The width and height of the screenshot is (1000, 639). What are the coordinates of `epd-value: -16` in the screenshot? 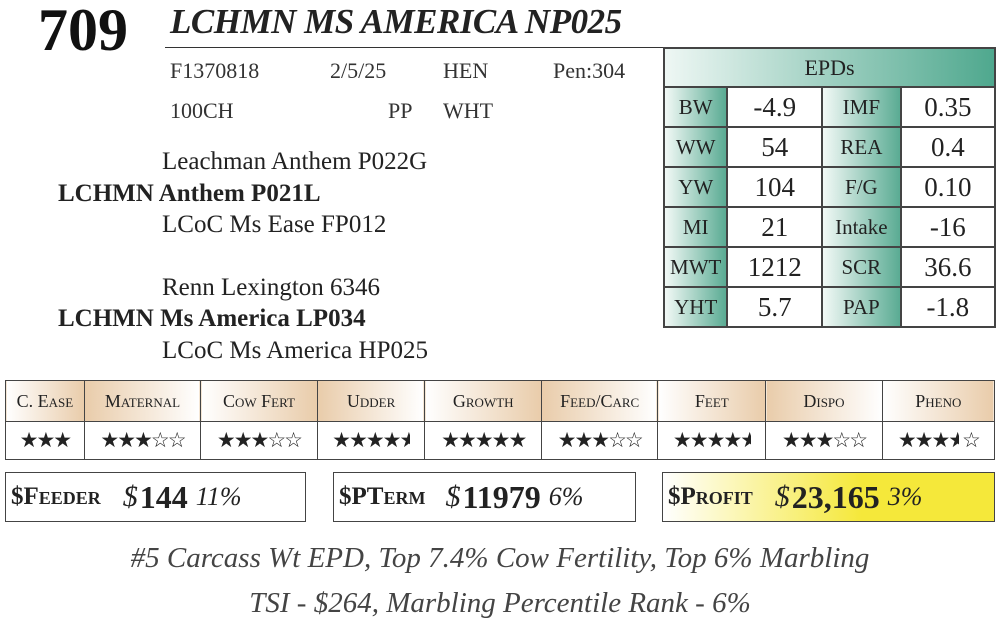 It's located at (948, 227).